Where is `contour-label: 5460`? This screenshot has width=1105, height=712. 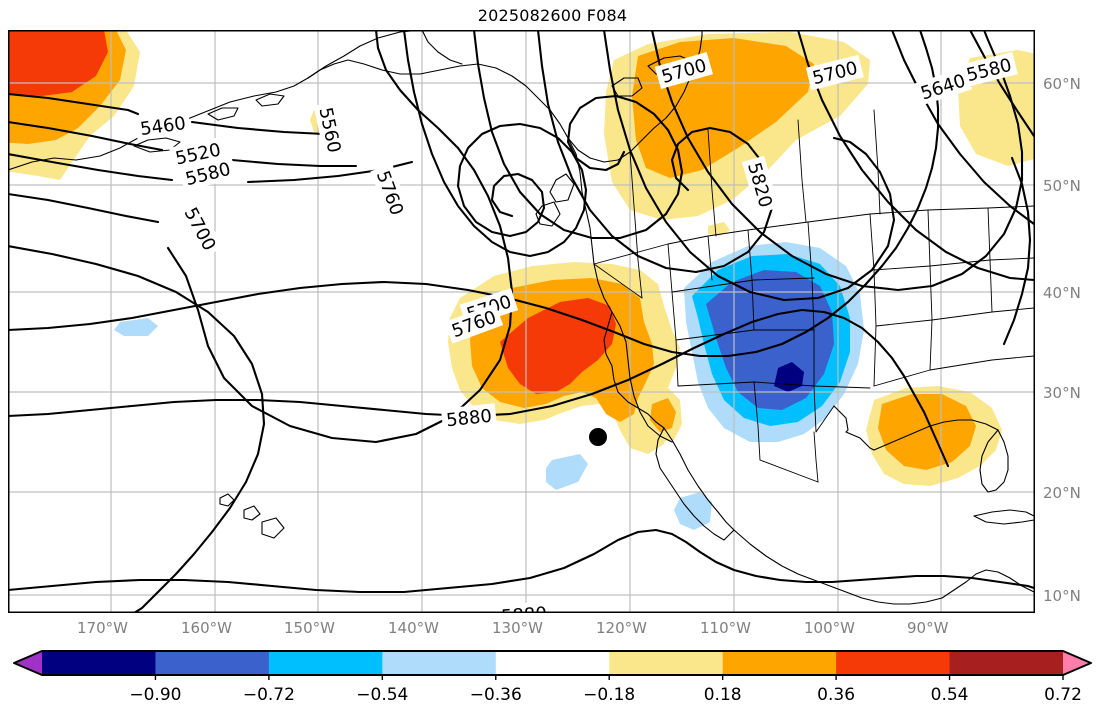 contour-label: 5460 is located at coordinates (163, 125).